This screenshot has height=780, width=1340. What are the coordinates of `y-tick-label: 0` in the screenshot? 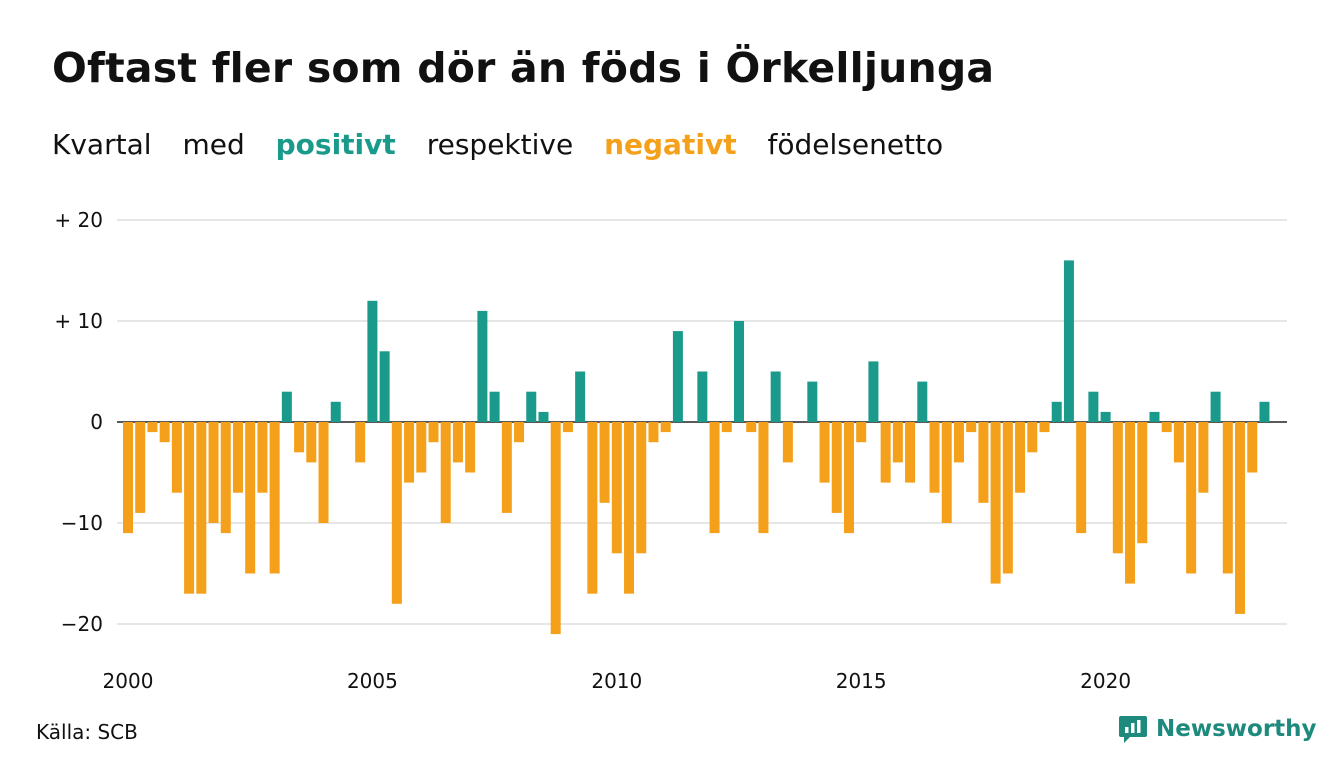 It's located at (96, 422).